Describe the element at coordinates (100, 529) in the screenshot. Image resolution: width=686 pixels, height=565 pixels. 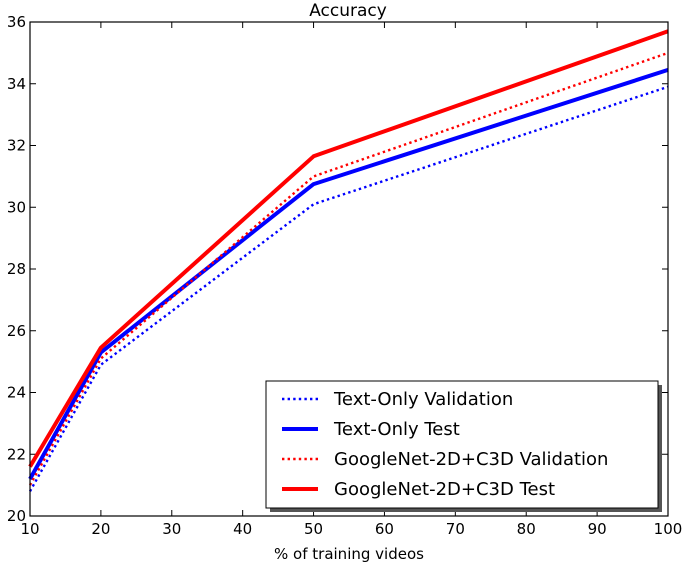
I see `x-tick-label: 20` at that location.